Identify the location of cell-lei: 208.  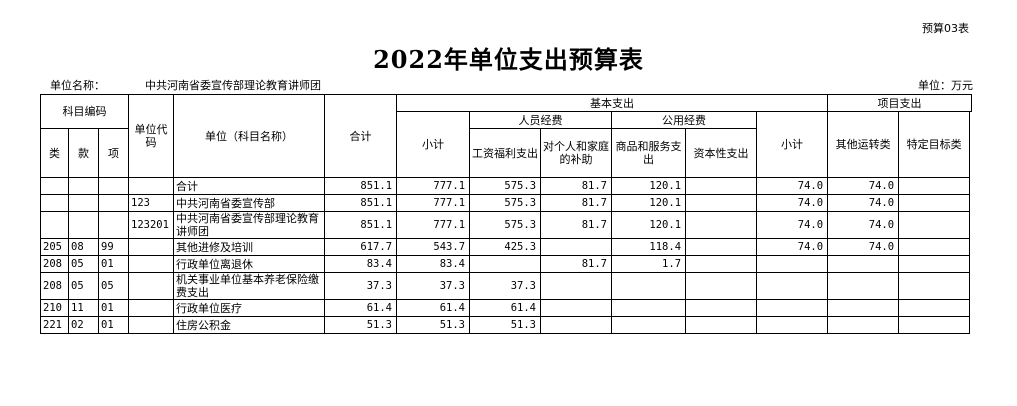
(54, 264).